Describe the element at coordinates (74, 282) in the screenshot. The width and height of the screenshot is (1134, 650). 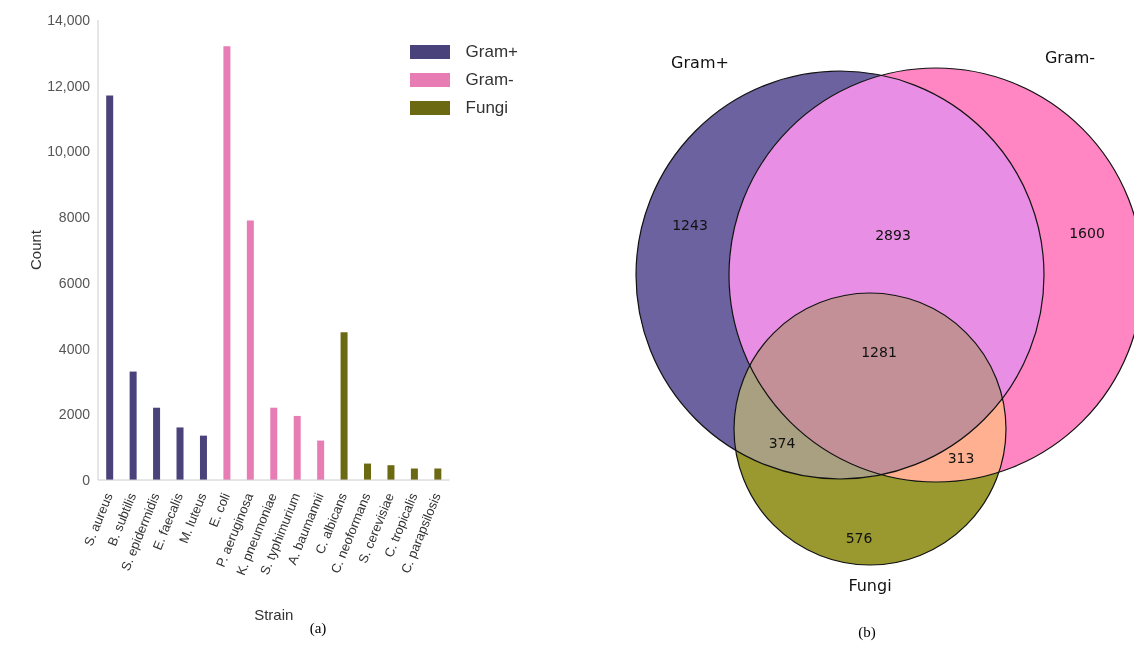
I see `y-tick-label: 6000` at that location.